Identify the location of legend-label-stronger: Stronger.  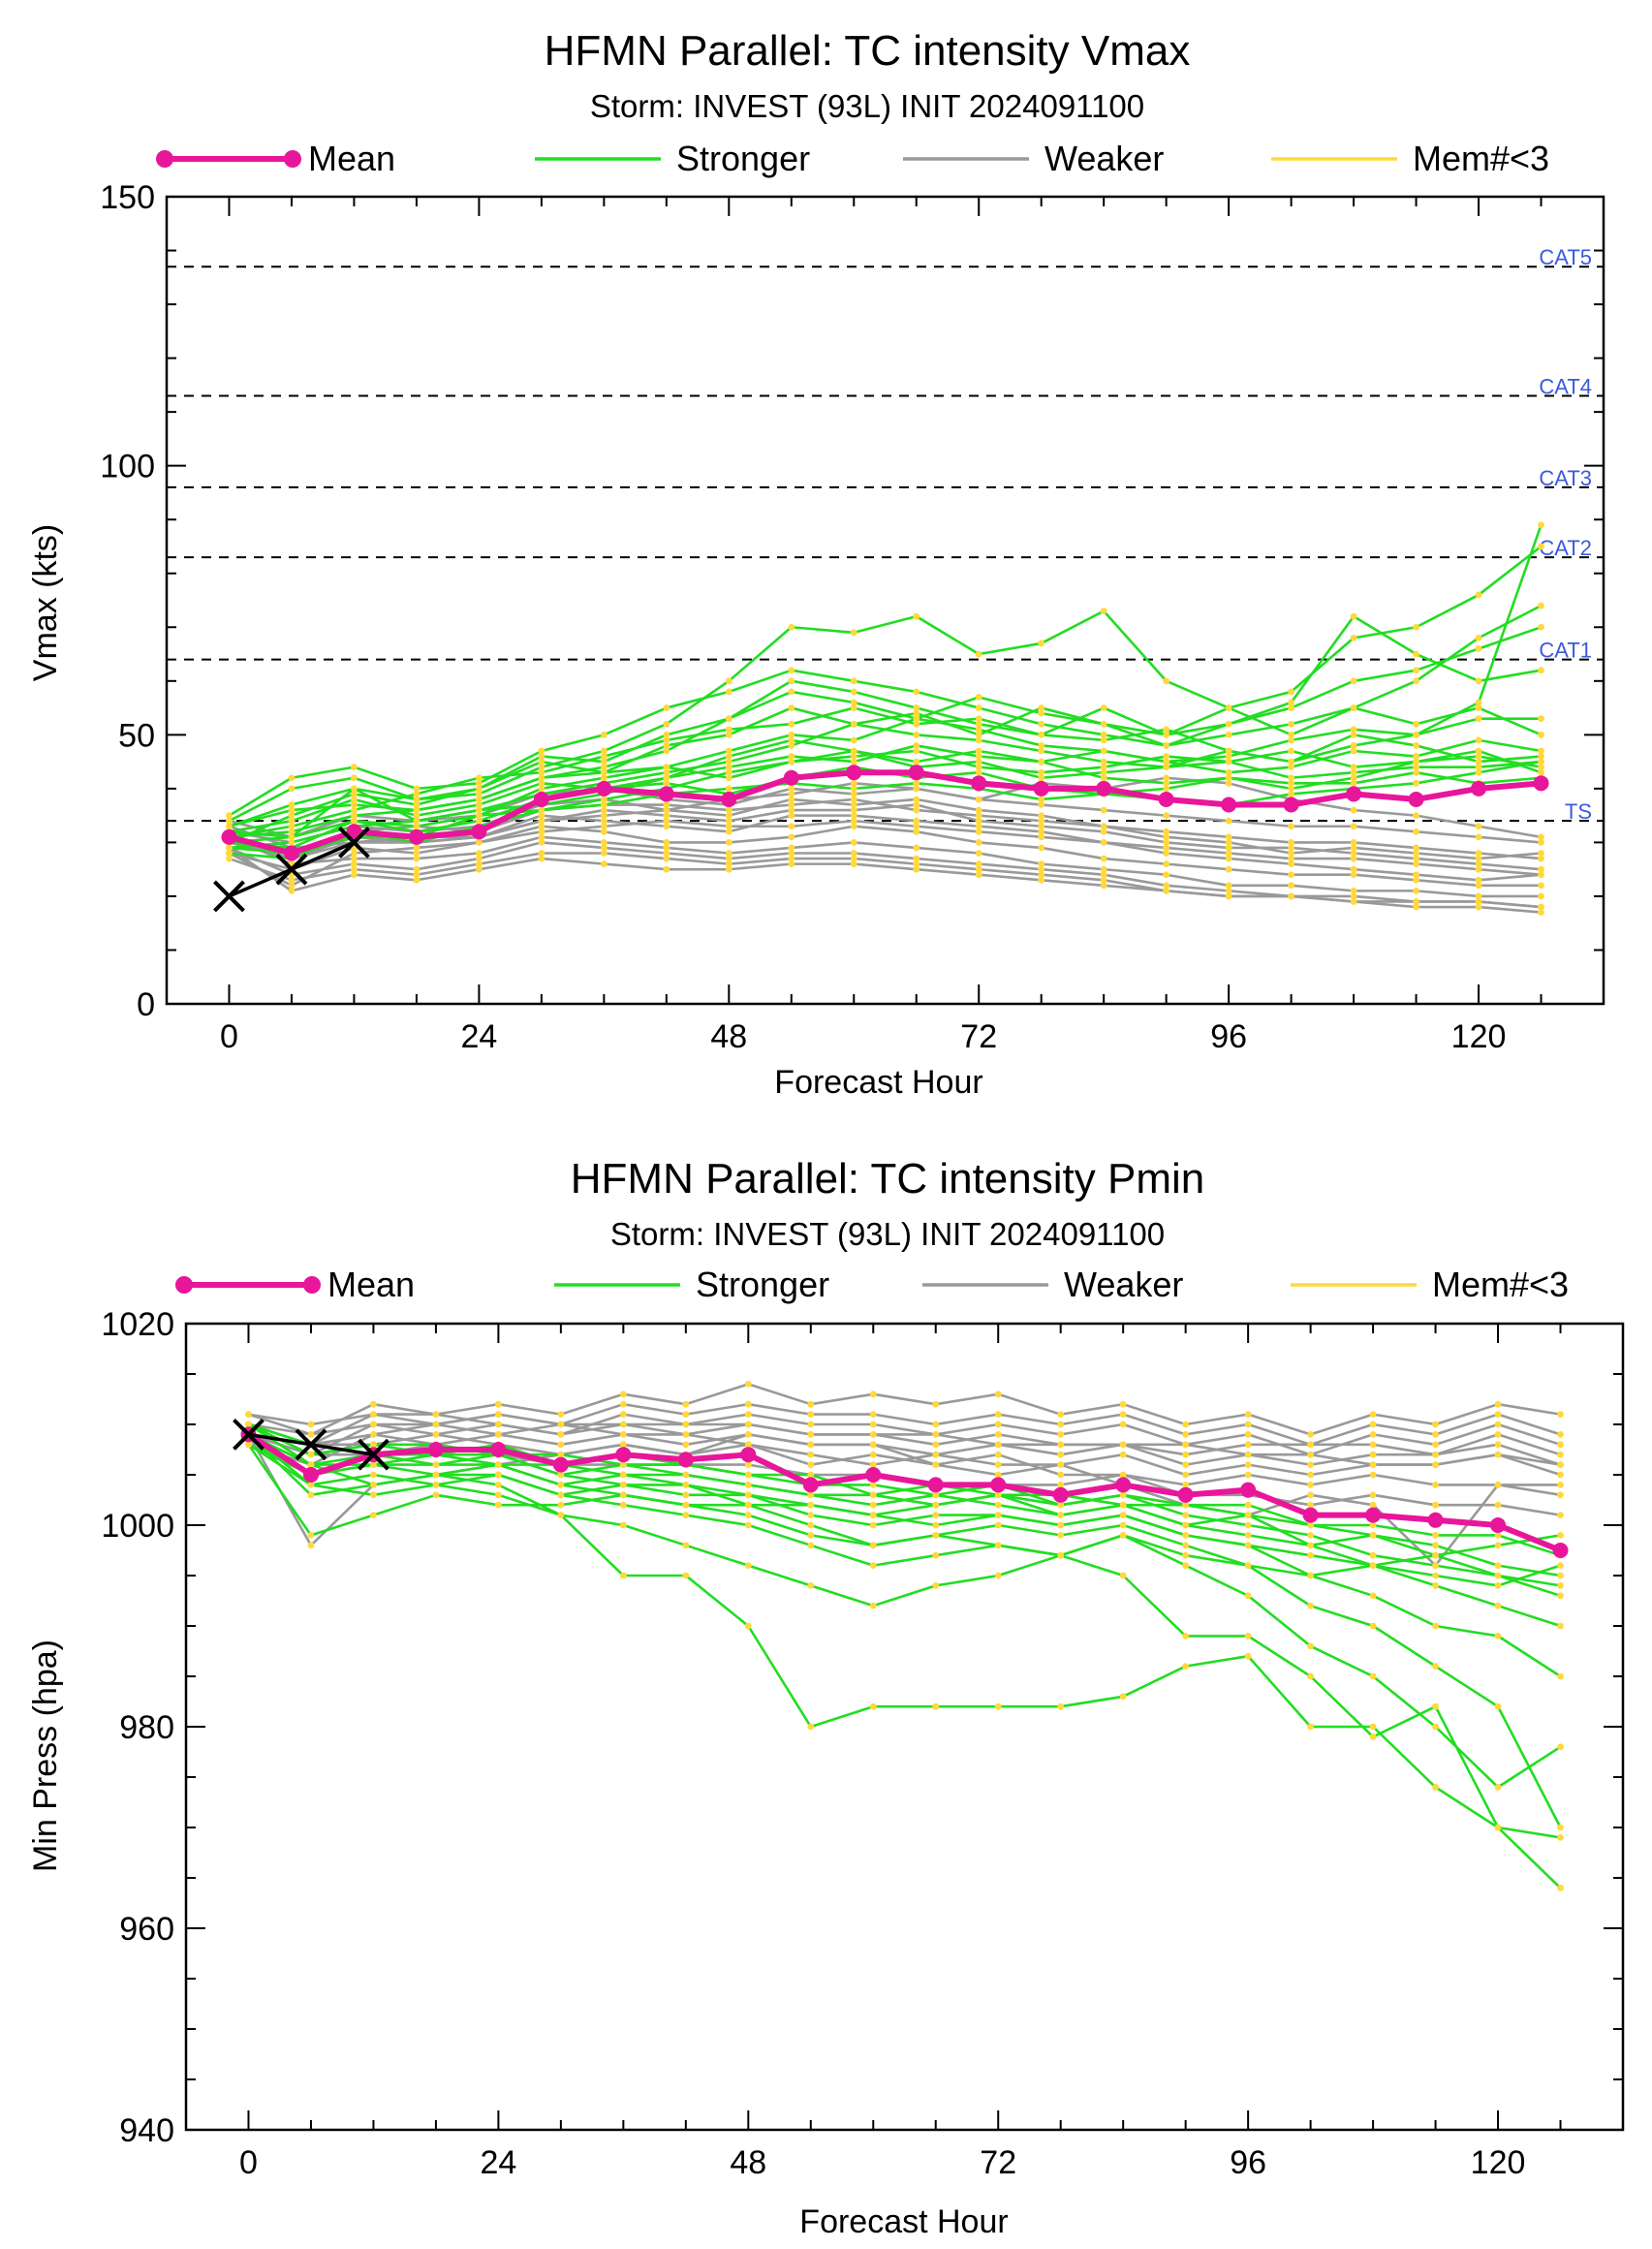
(743, 158).